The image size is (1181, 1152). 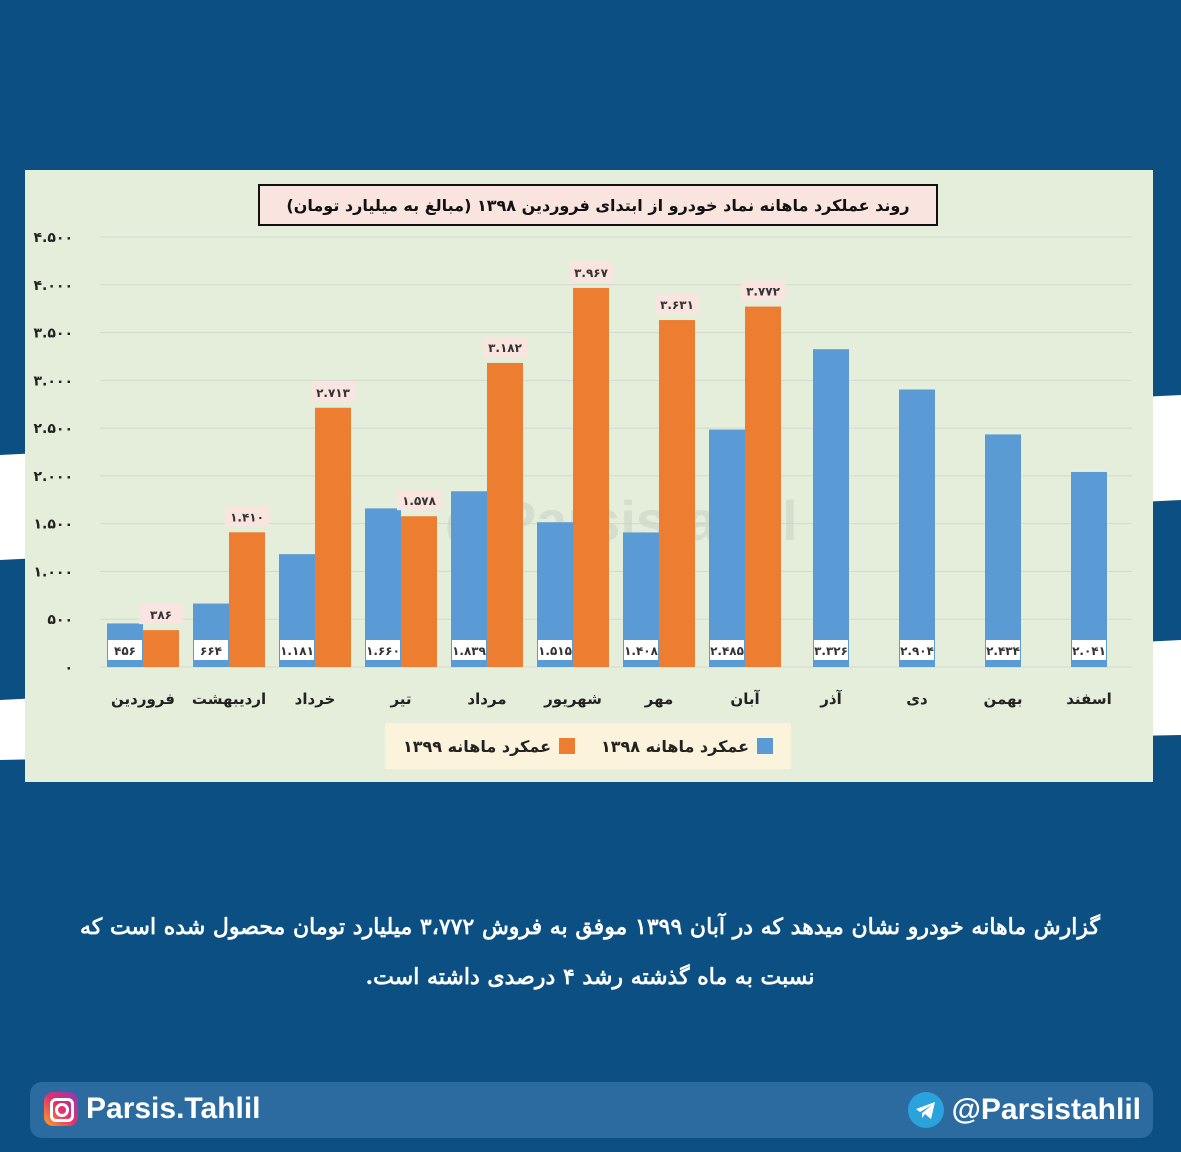 I want to click on chart-legend: عمکرد ماهانه ۱۳۹۹ عمکرد ماهانه ۱۳۹۸, so click(x=588, y=746).